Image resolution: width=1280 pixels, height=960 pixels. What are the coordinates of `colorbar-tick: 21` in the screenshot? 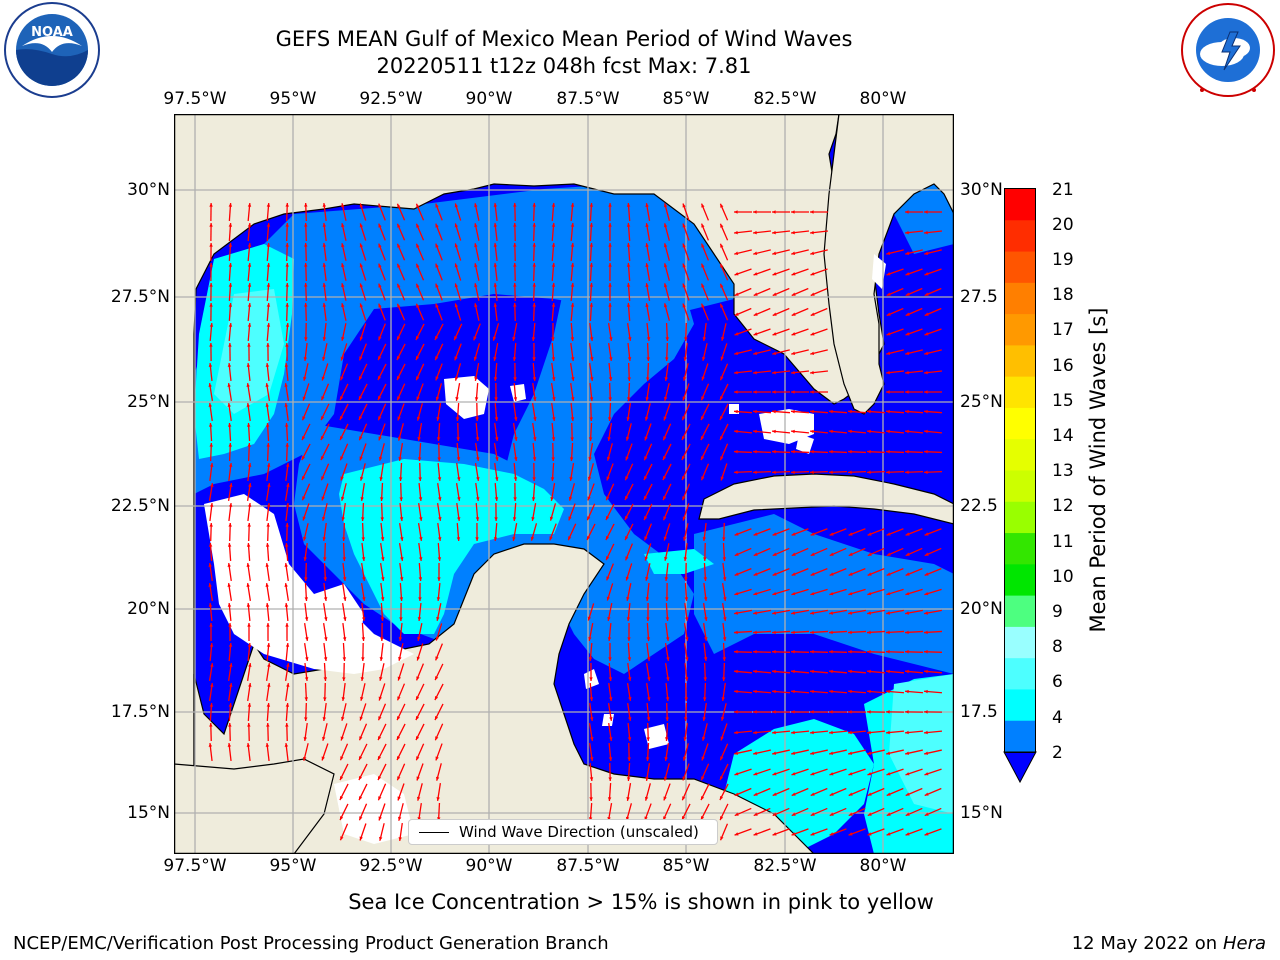 It's located at (1063, 190).